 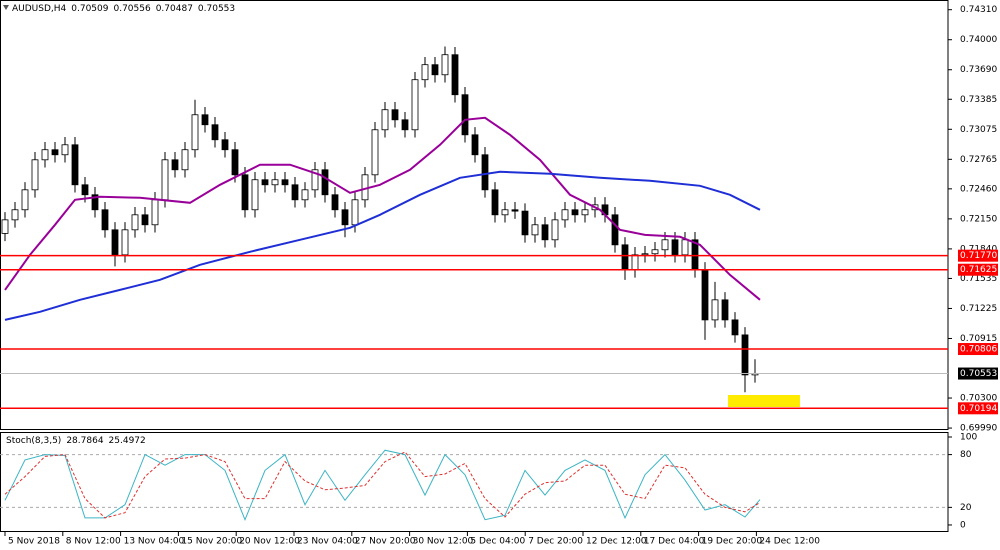 I want to click on y-tick-label: 0.70300, so click(x=978, y=399).